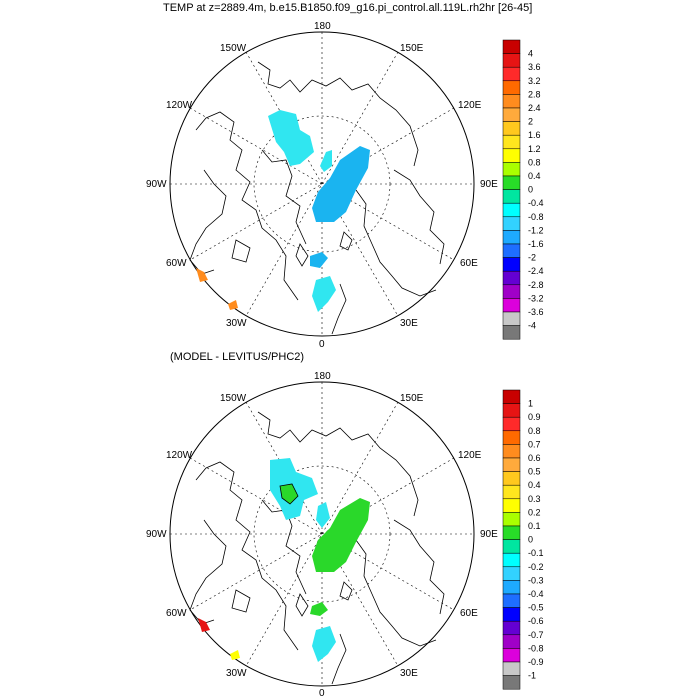 The height and width of the screenshot is (700, 700). I want to click on bottom-plot-title: (MODEL - LEVITUS/PHC2), so click(237, 357).